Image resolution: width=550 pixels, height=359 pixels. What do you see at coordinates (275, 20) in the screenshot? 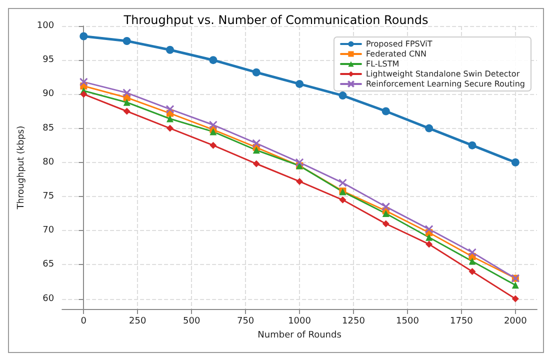
I see `chart-title: Throughput vs. Number of Communication Rounds` at bounding box center [275, 20].